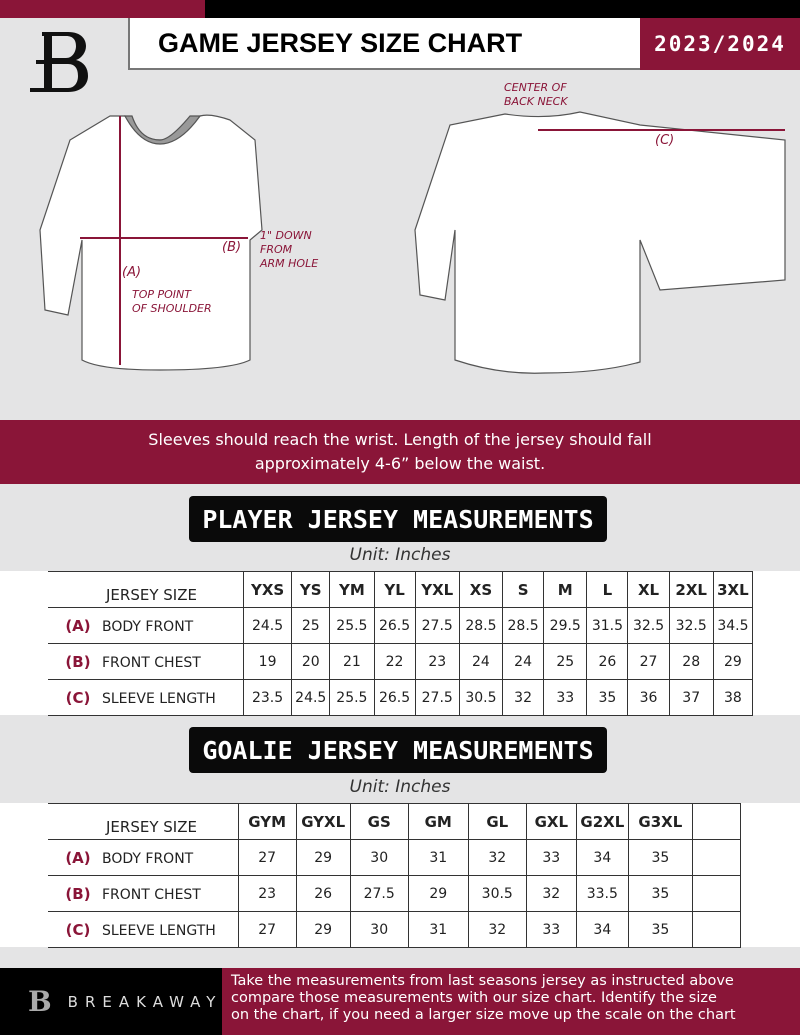 The image size is (800, 1035). What do you see at coordinates (78, 893) in the screenshot?
I see `row-key: (B)` at bounding box center [78, 893].